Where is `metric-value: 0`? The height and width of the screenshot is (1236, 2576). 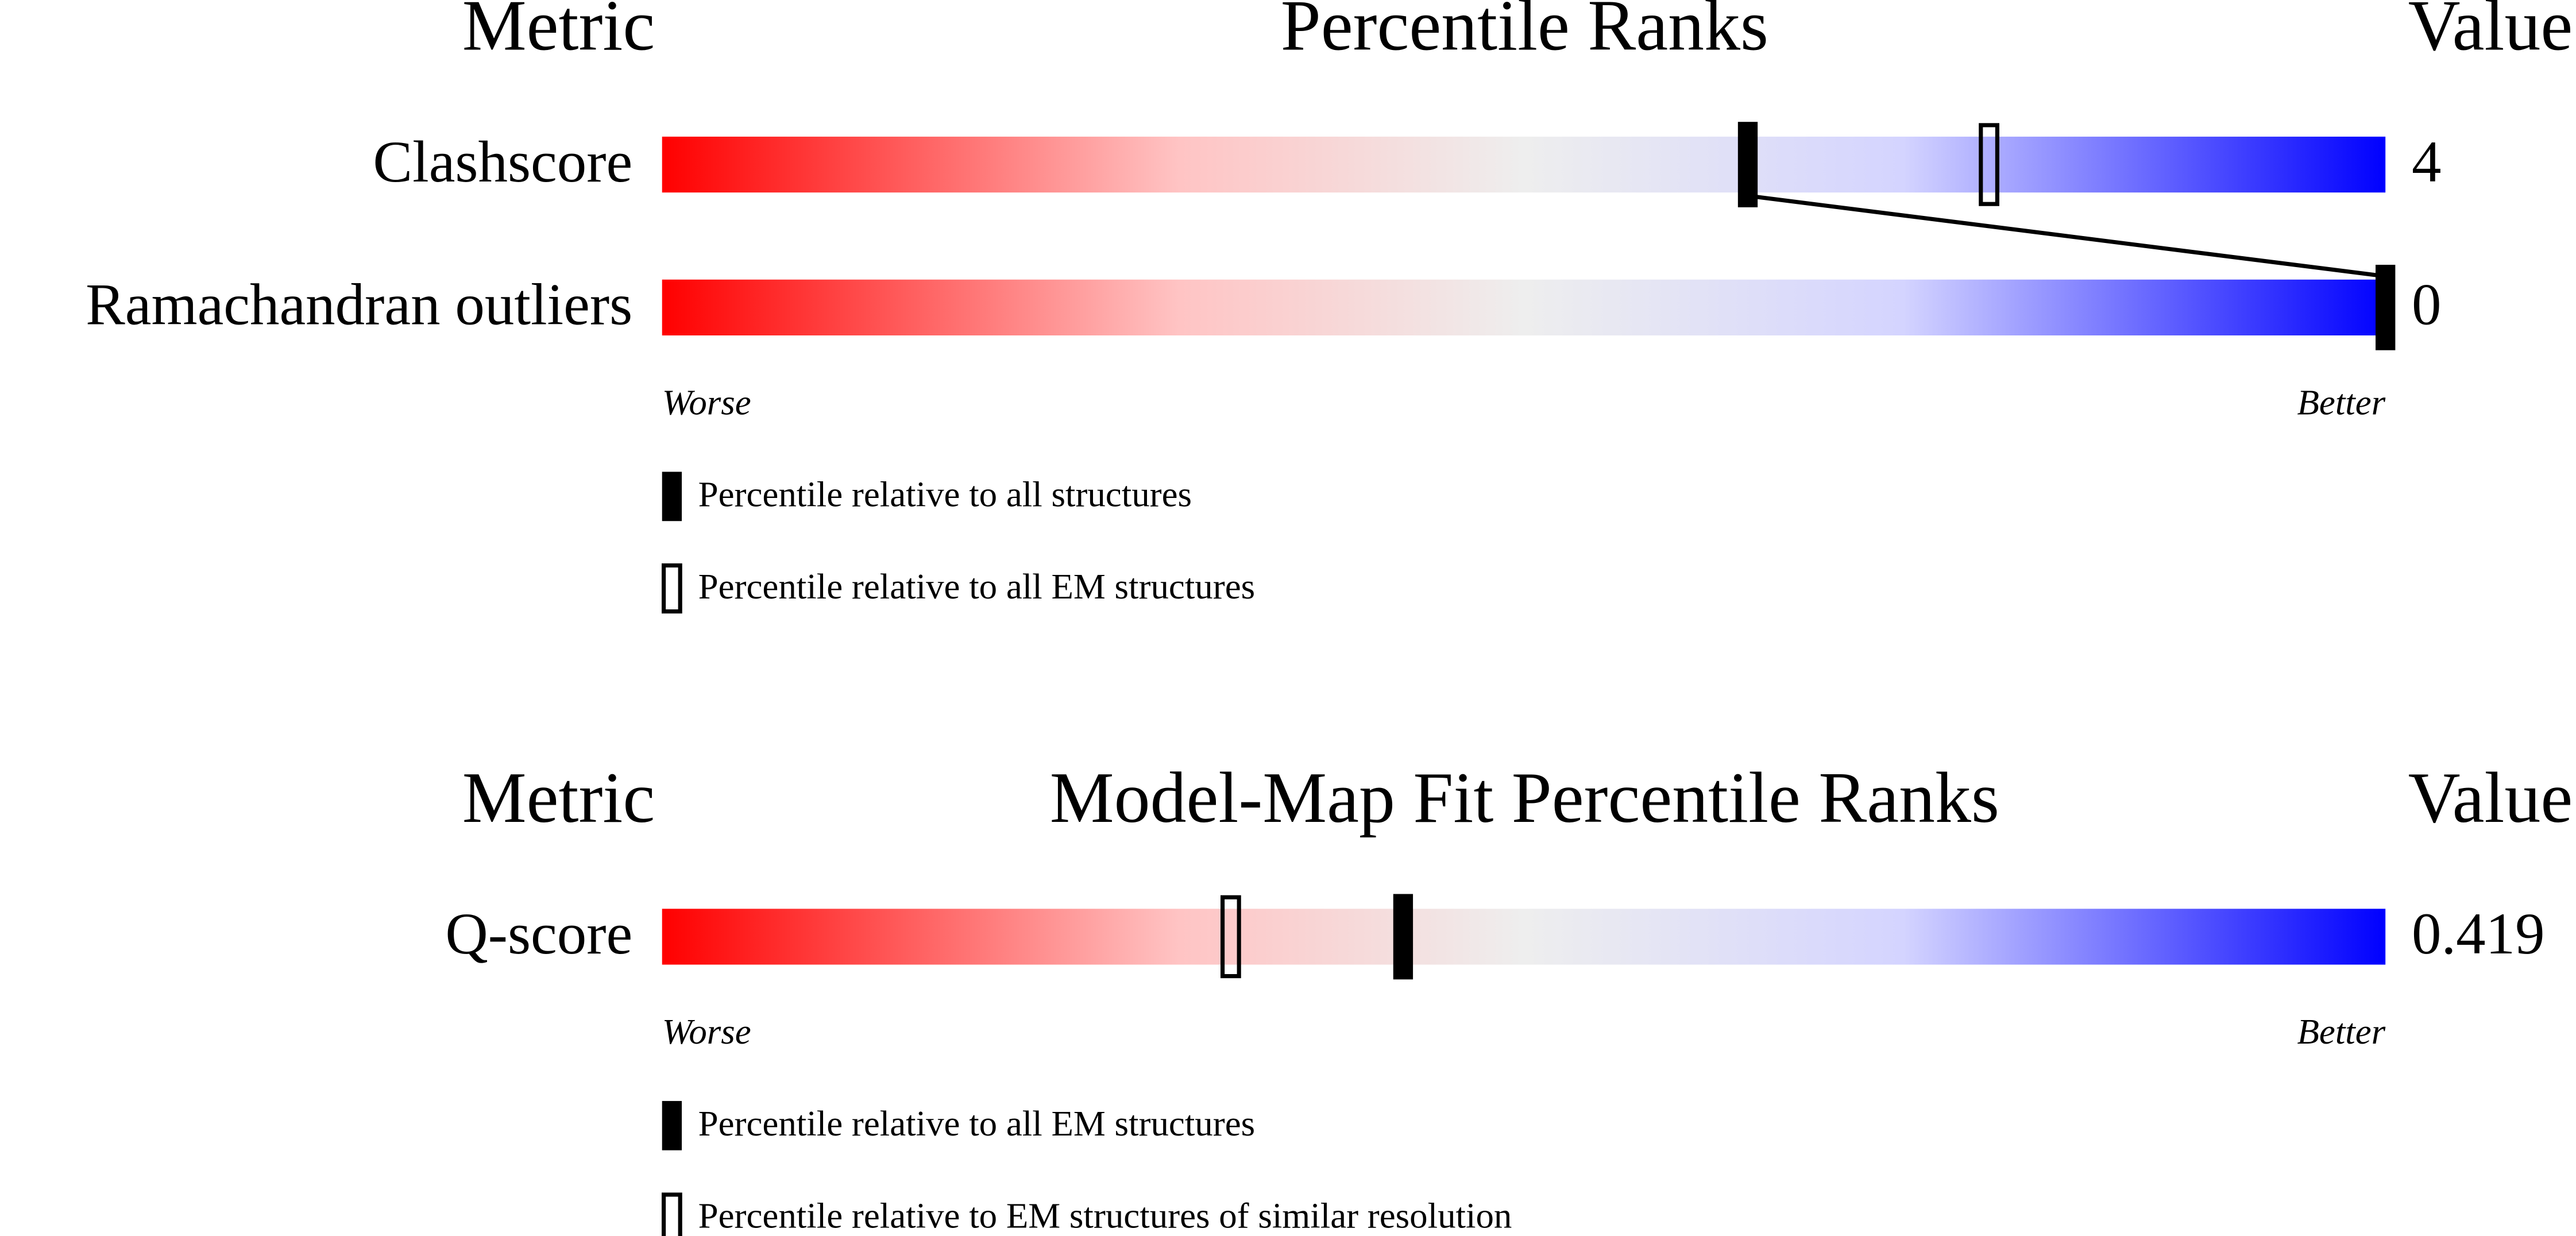
metric-value: 0 is located at coordinates (2426, 305).